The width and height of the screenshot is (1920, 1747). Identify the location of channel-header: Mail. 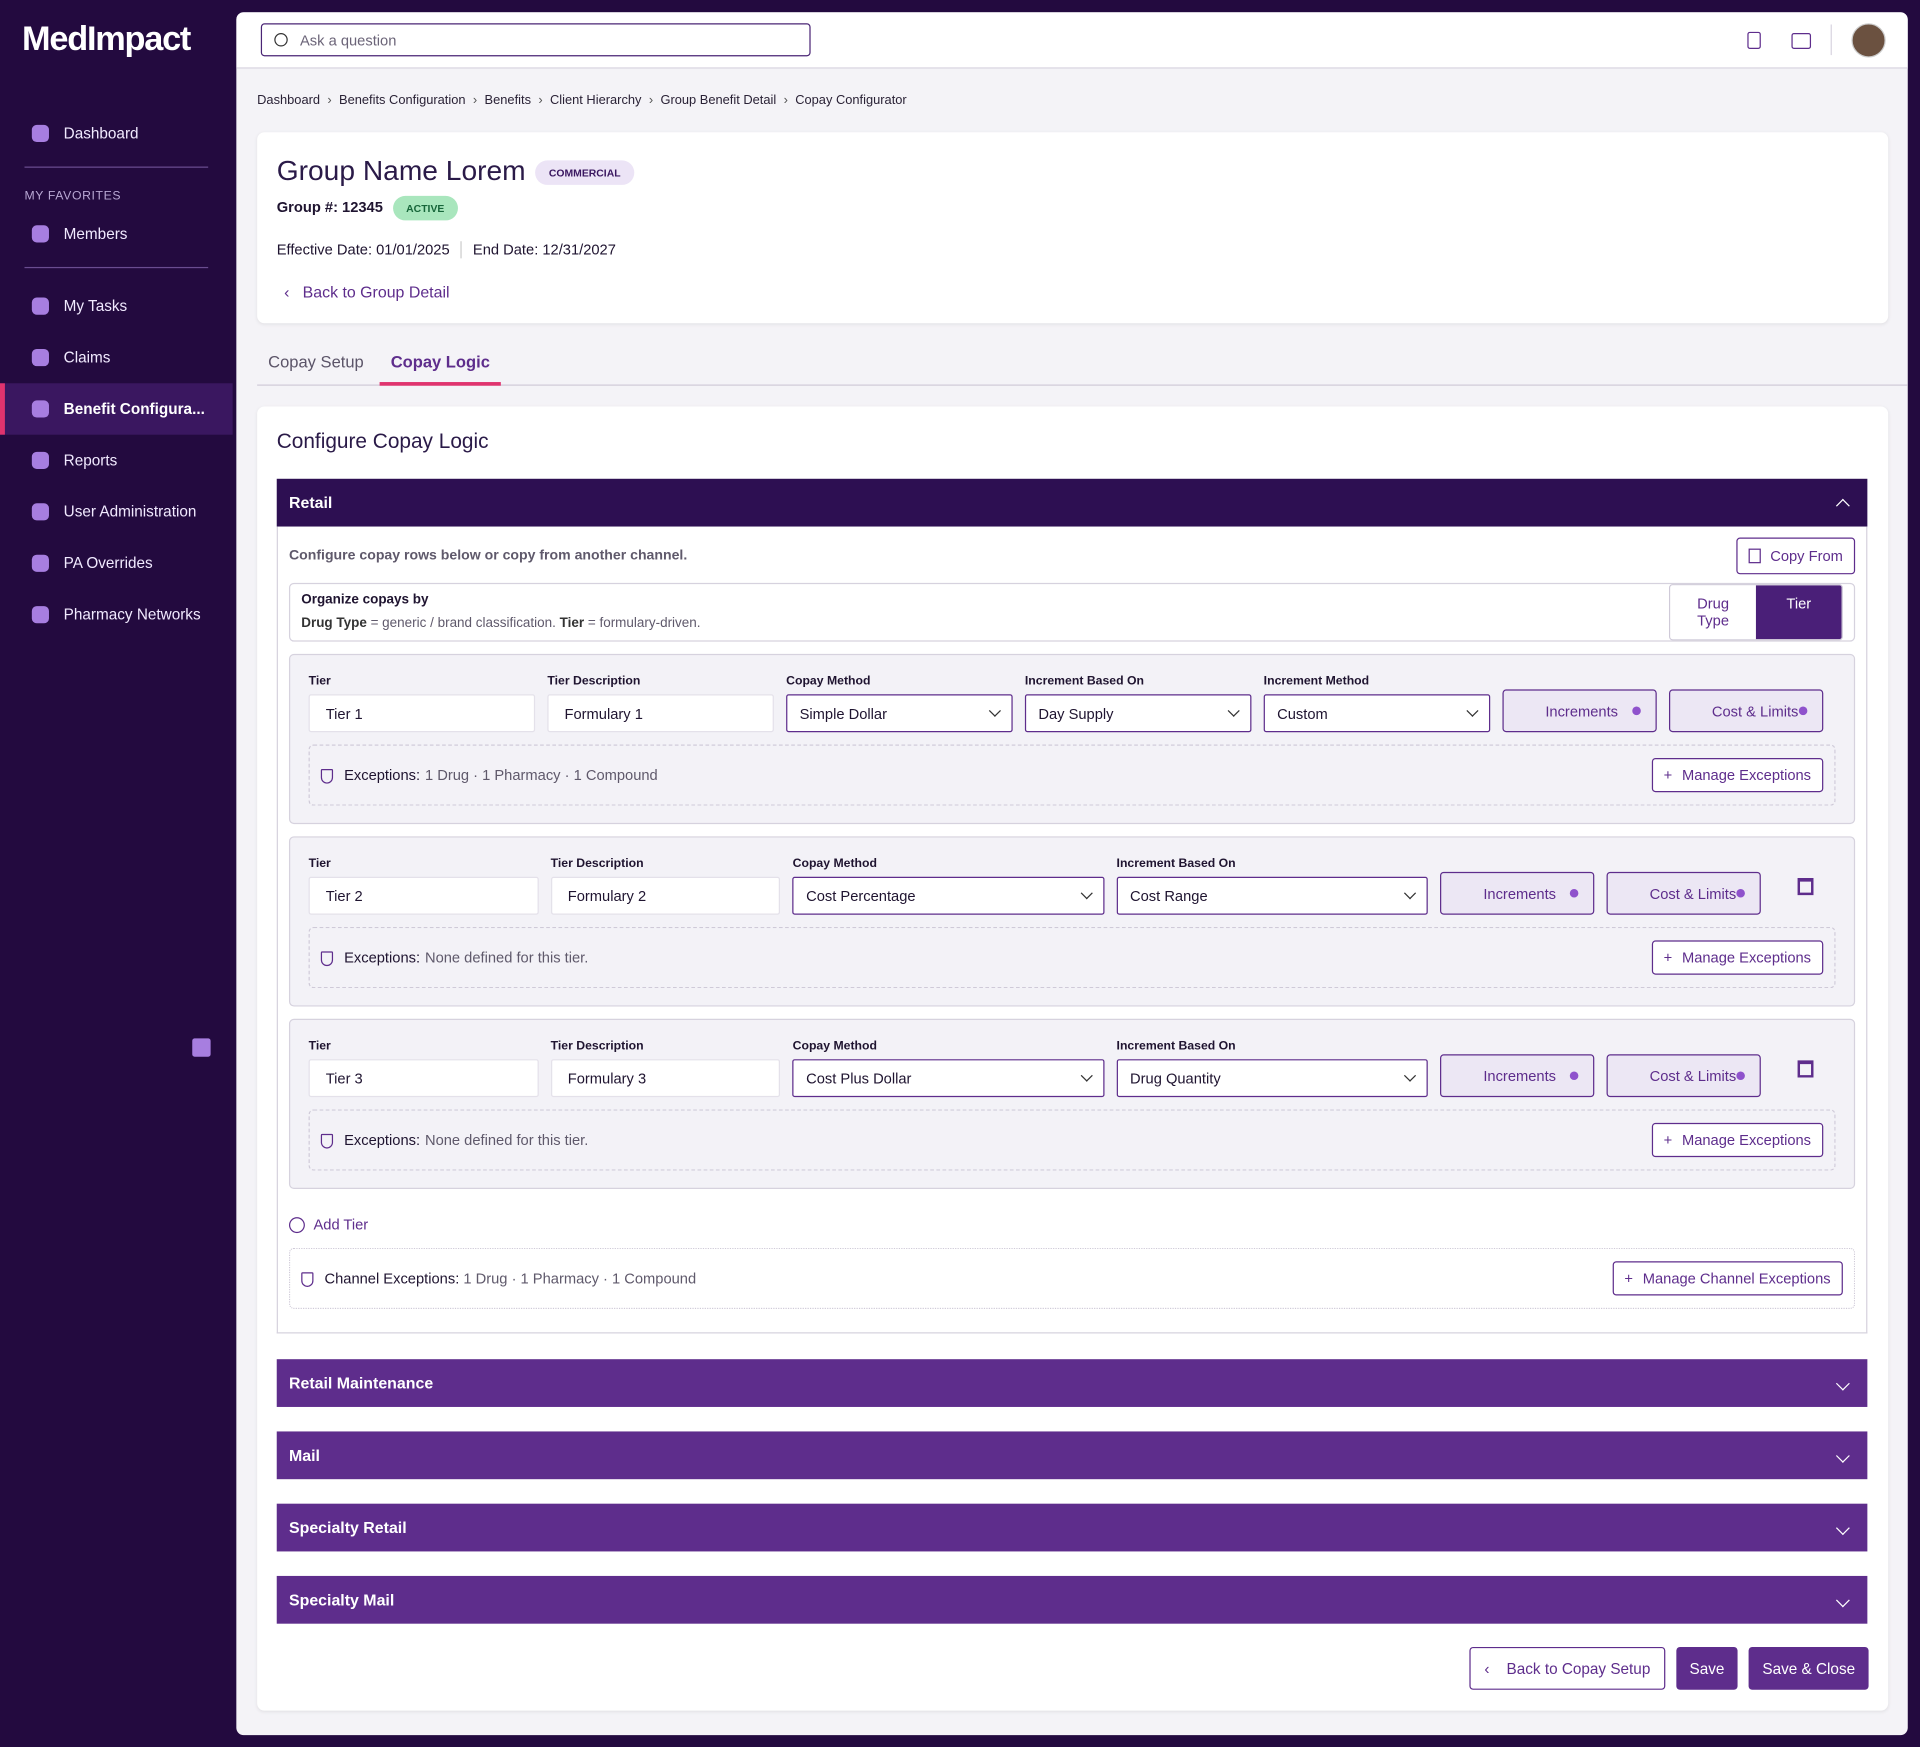
(1072, 1455).